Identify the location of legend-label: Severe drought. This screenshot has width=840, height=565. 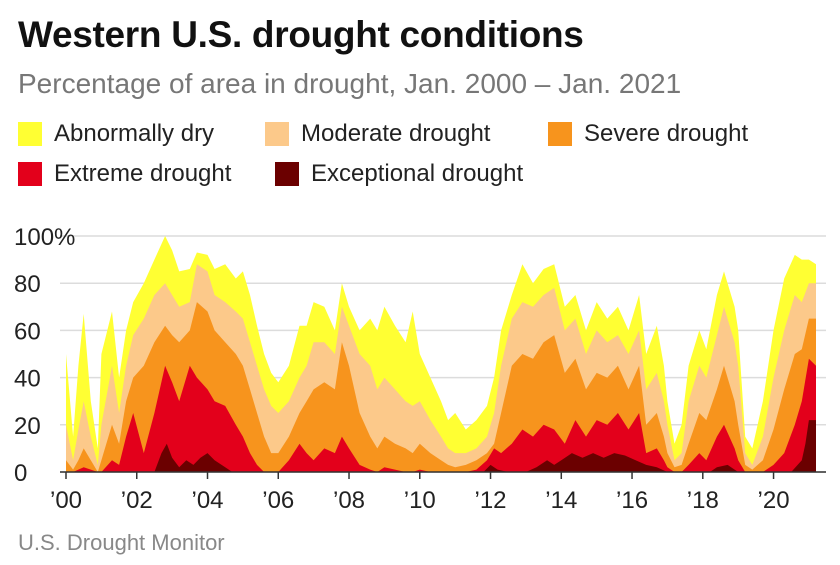
(666, 133).